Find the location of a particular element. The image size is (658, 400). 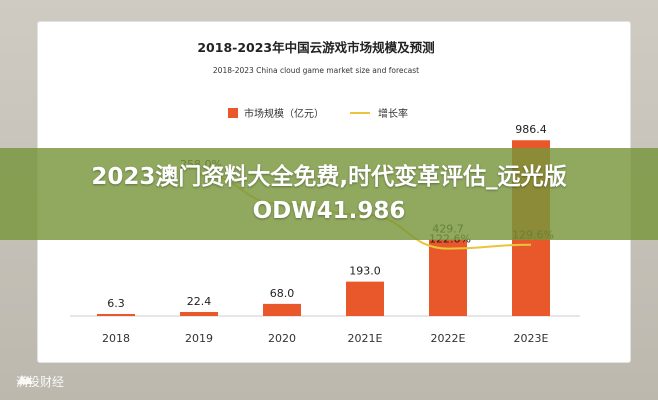

watermark-logo-icon is located at coordinates (25, 379).